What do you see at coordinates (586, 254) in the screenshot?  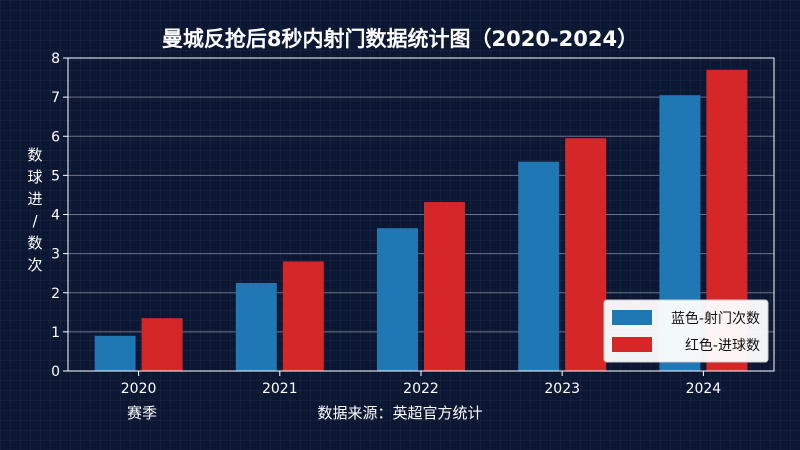 I see `bar-goals-2023` at bounding box center [586, 254].